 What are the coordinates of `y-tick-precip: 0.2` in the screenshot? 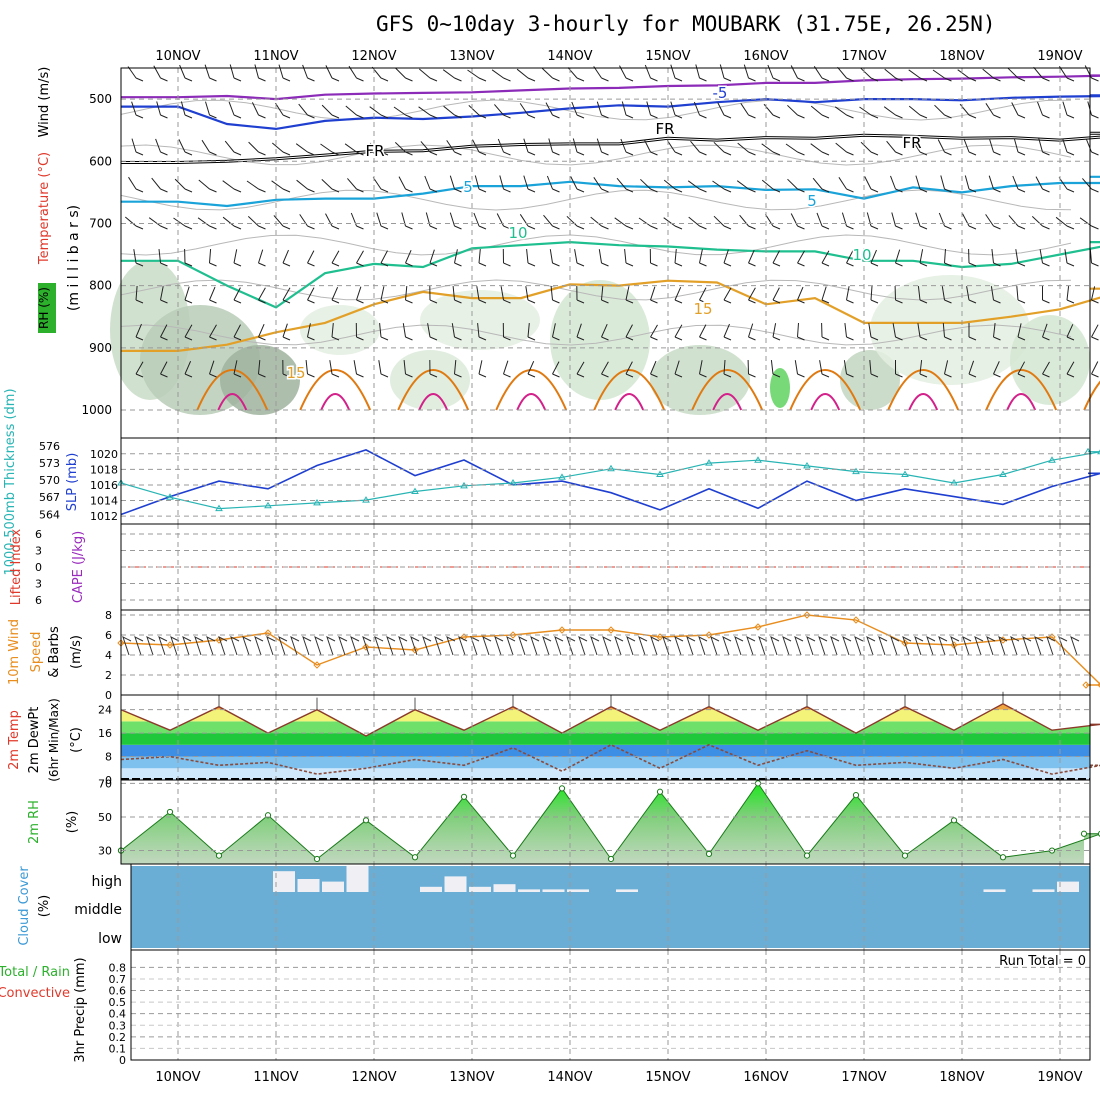 It's located at (118, 1037).